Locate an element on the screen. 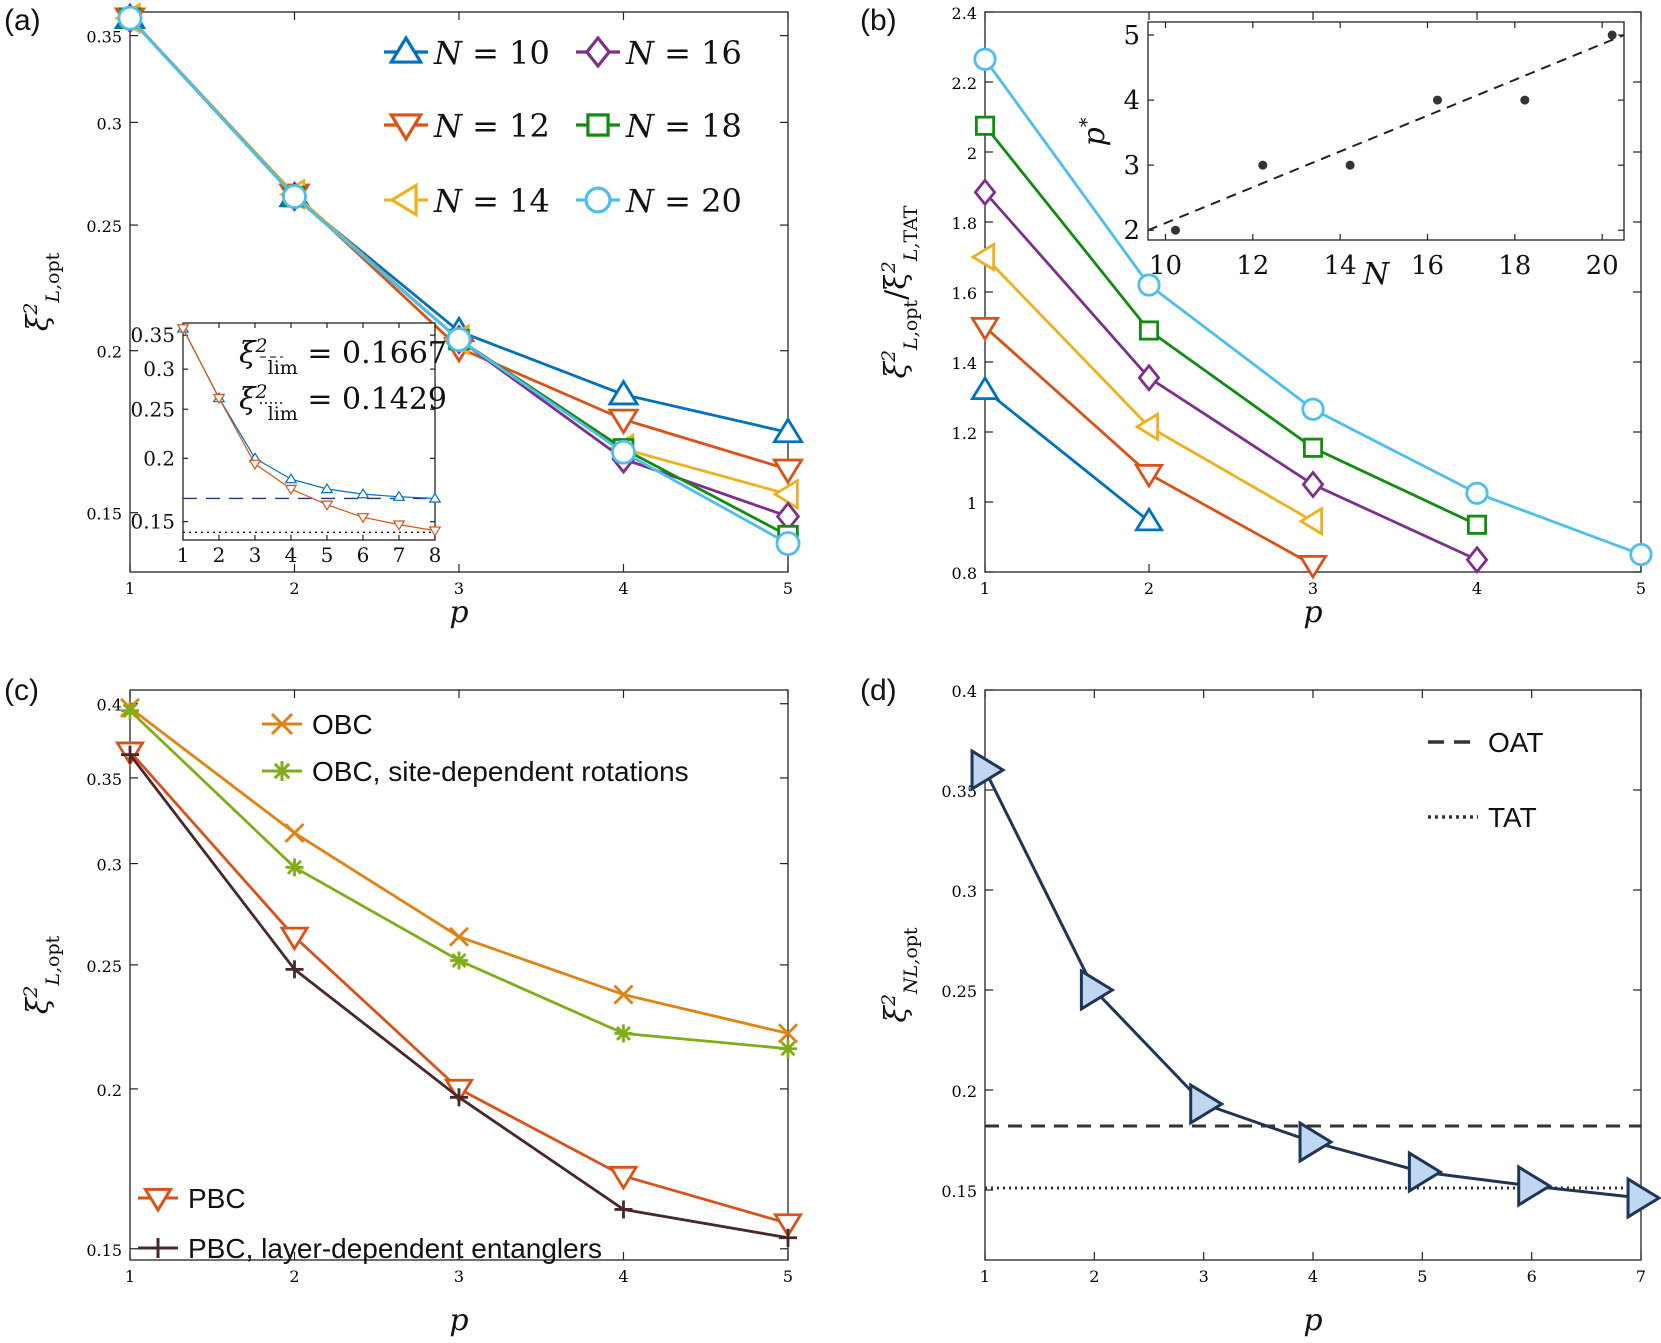  panel-b-inset-ytick-label: 3 is located at coordinates (1131, 166).